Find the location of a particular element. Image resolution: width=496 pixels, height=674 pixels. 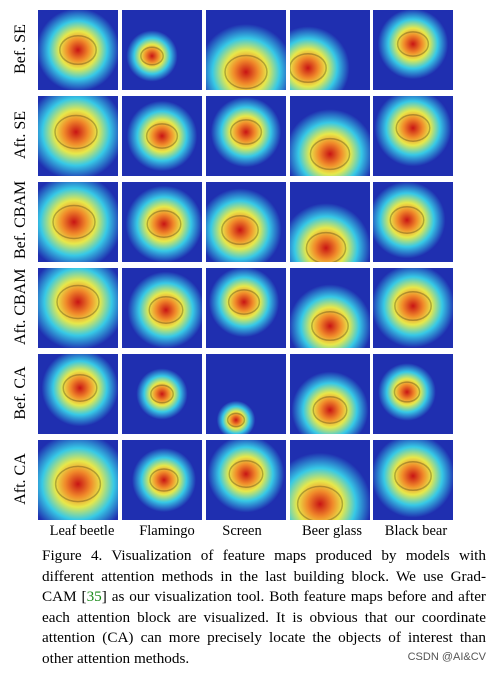

row-label-aft-ca: Aft. CA is located at coordinates (20, 479).